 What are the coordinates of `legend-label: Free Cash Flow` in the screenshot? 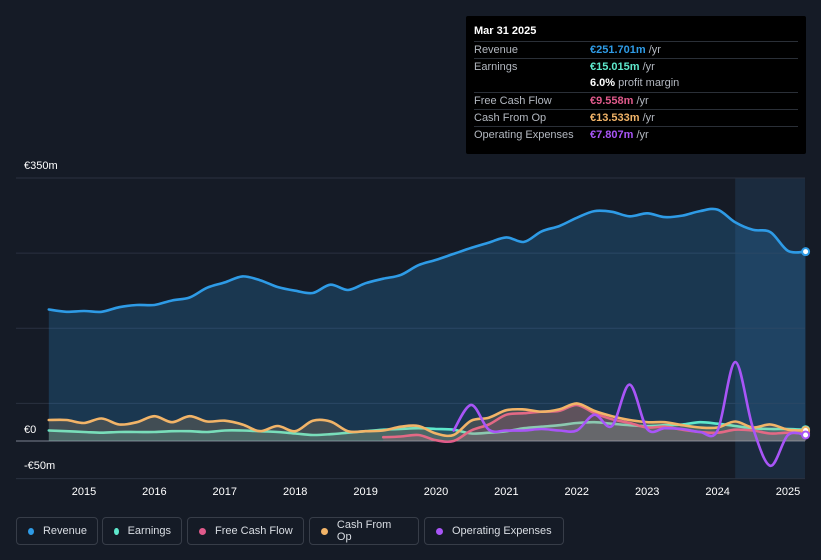 It's located at (254, 531).